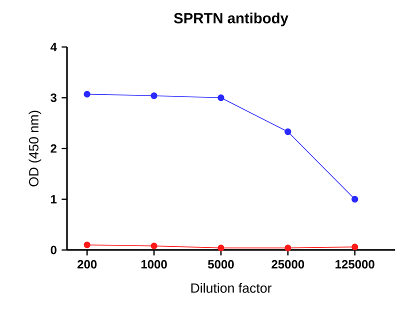  I want to click on y-tick-label: 2, so click(53, 148).